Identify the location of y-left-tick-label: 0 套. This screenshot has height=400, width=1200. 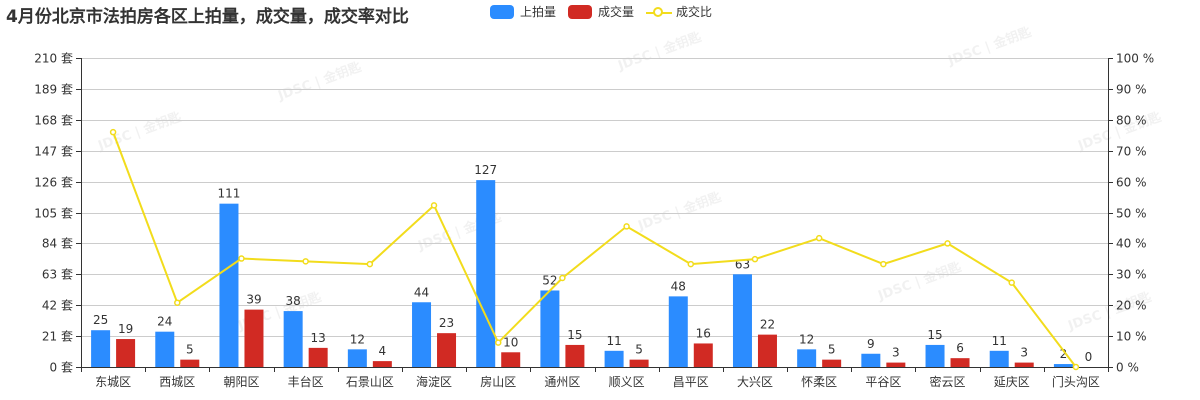
(61, 368).